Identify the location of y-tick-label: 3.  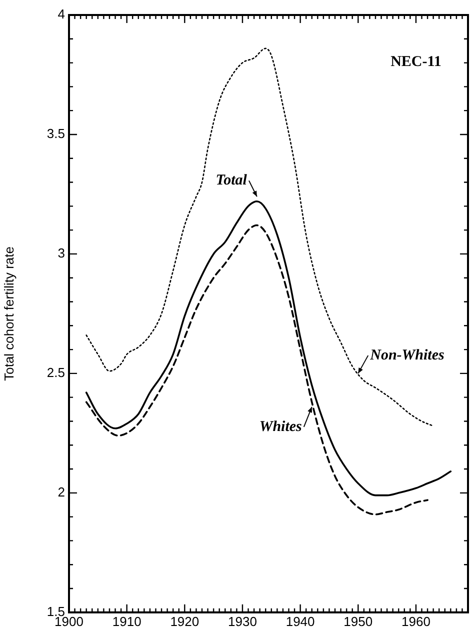
(61, 253).